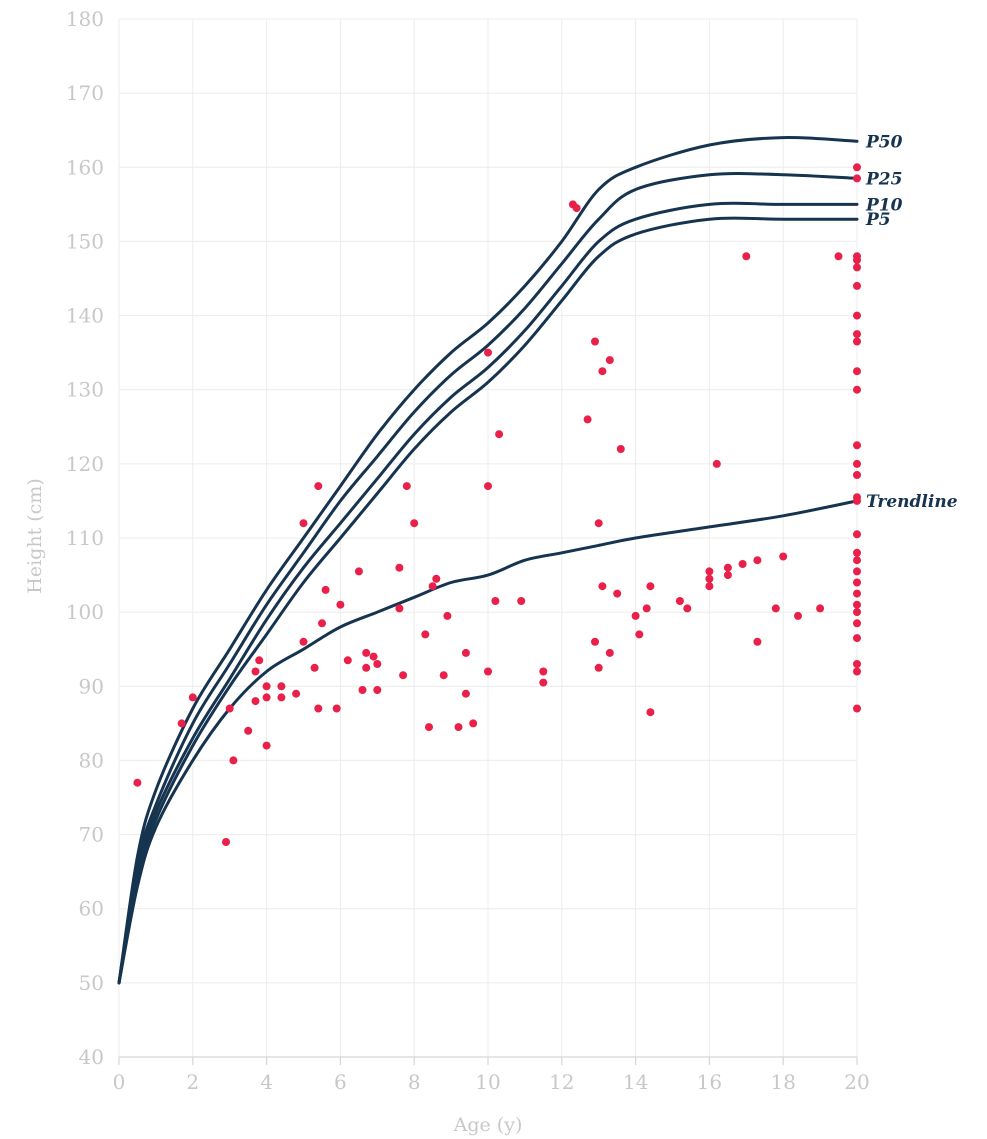  I want to click on y-tick-label-12: 160, so click(85, 167).